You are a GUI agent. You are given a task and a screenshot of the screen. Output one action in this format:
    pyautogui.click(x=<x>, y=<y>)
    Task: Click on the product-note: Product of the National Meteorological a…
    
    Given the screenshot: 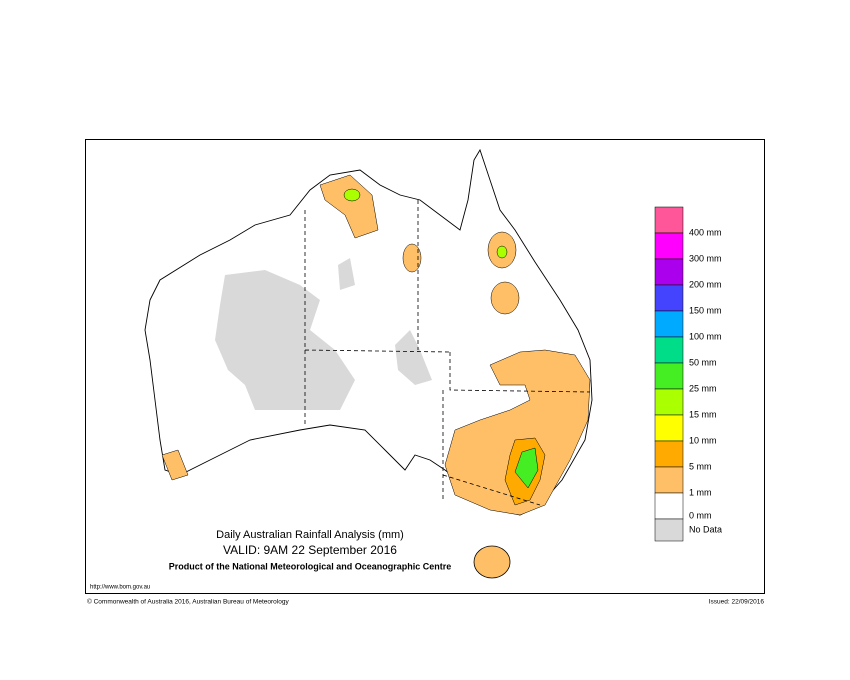 What is the action you would take?
    pyautogui.click(x=310, y=566)
    